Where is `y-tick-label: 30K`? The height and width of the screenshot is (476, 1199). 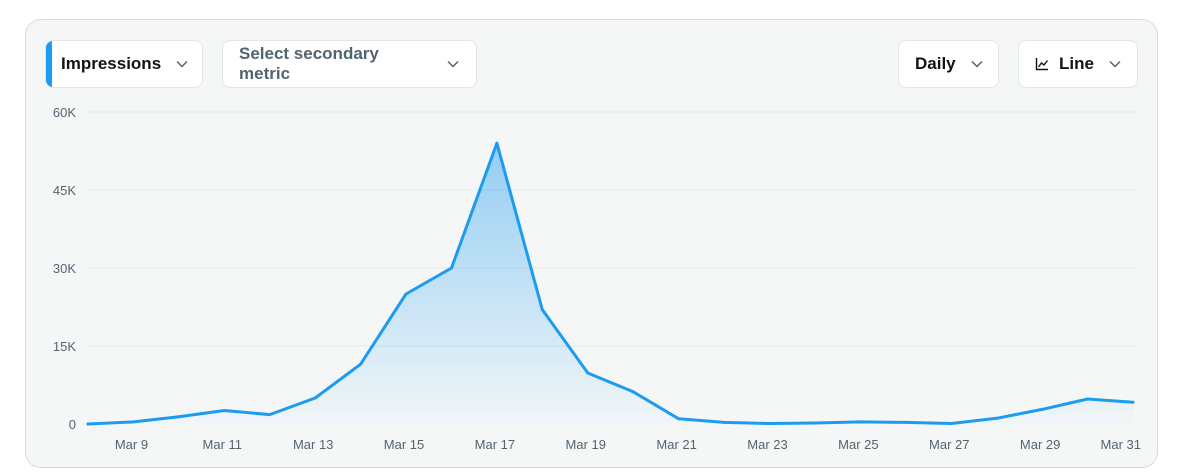
y-tick-label: 30K is located at coordinates (64, 268).